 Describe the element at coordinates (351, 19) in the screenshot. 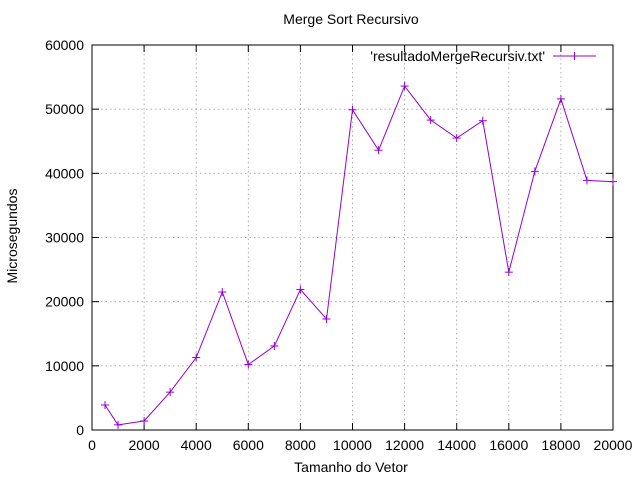

I see `chart-title: Merge Sort Recursivo` at that location.